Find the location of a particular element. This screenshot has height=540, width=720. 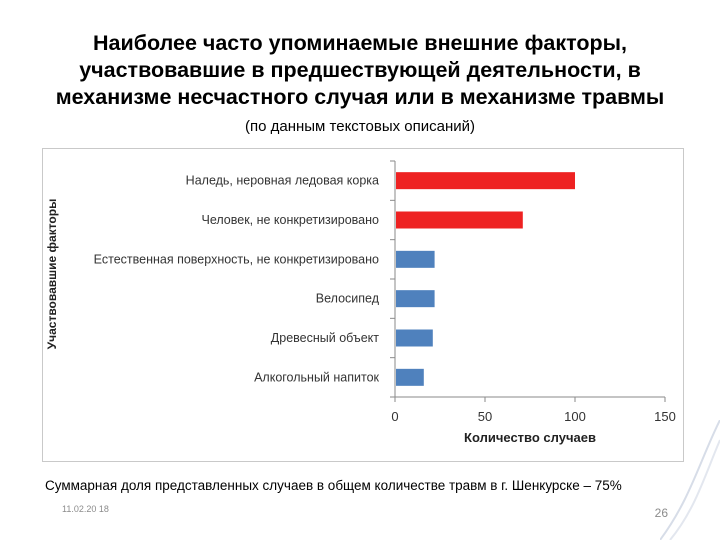

slide-date: 11.02.20 18 is located at coordinates (85, 509).